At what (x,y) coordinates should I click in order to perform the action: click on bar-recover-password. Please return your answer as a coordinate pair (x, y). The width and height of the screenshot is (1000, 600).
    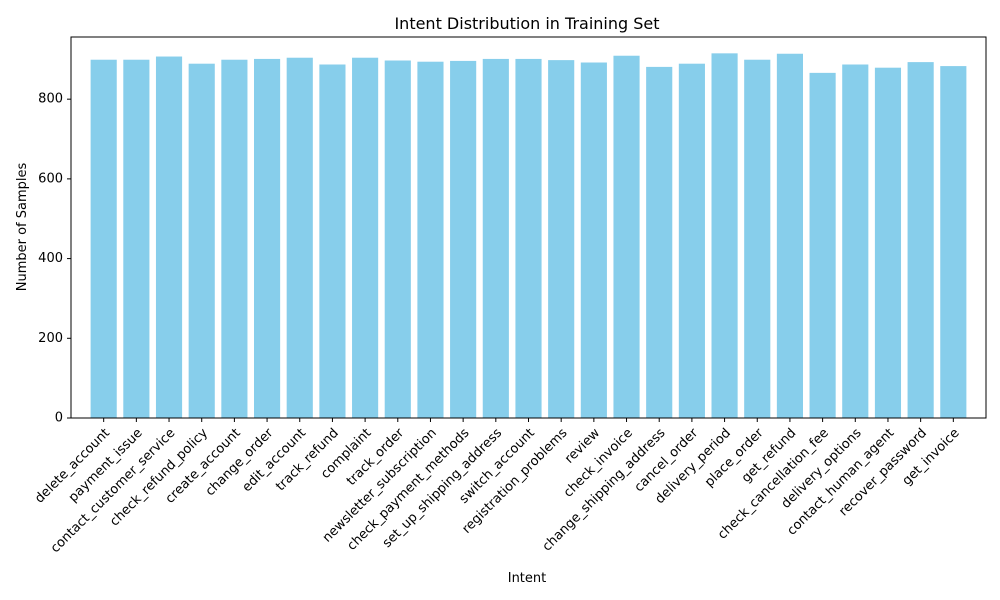
    Looking at the image, I should click on (920, 240).